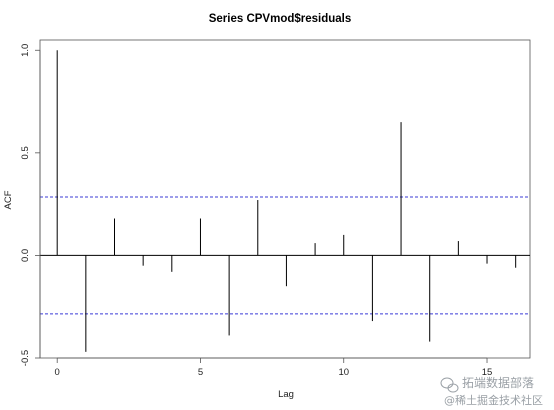  What do you see at coordinates (25, 50) in the screenshot?
I see `y-tick-label-3: 1.0` at bounding box center [25, 50].